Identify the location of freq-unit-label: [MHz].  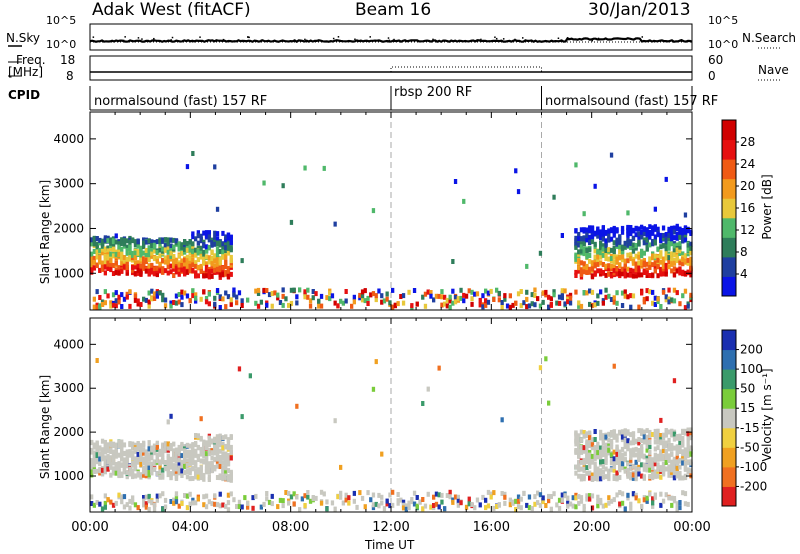
(26, 72).